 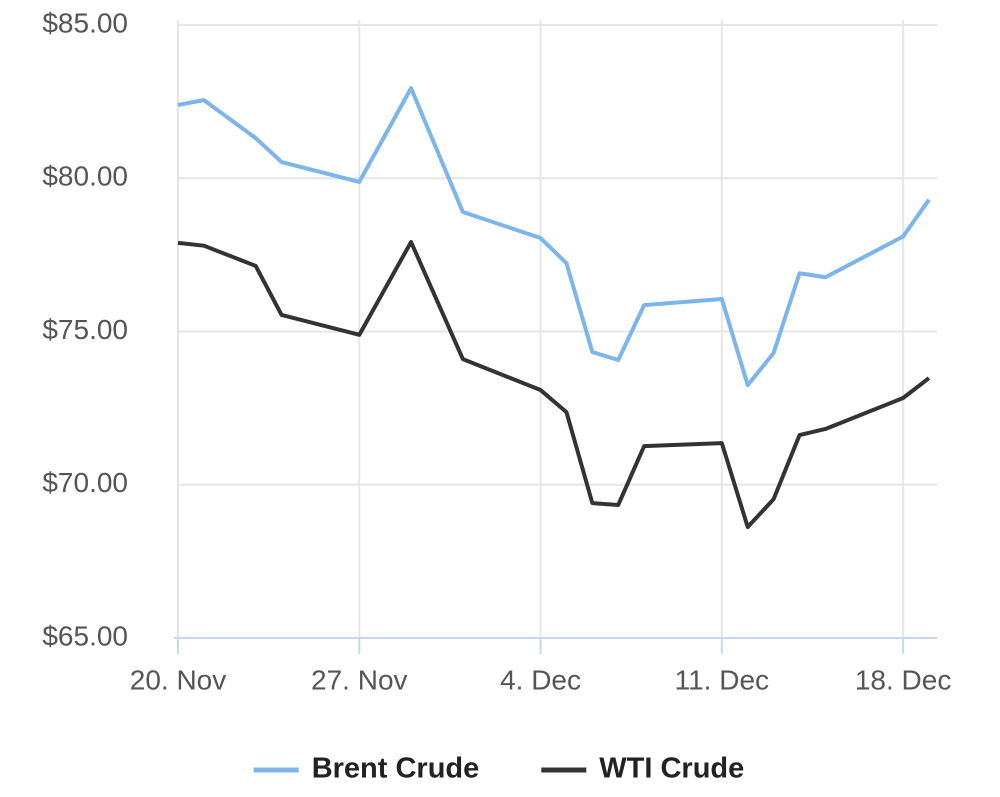 What do you see at coordinates (396, 769) in the screenshot?
I see `legend-label: Brent Crude` at bounding box center [396, 769].